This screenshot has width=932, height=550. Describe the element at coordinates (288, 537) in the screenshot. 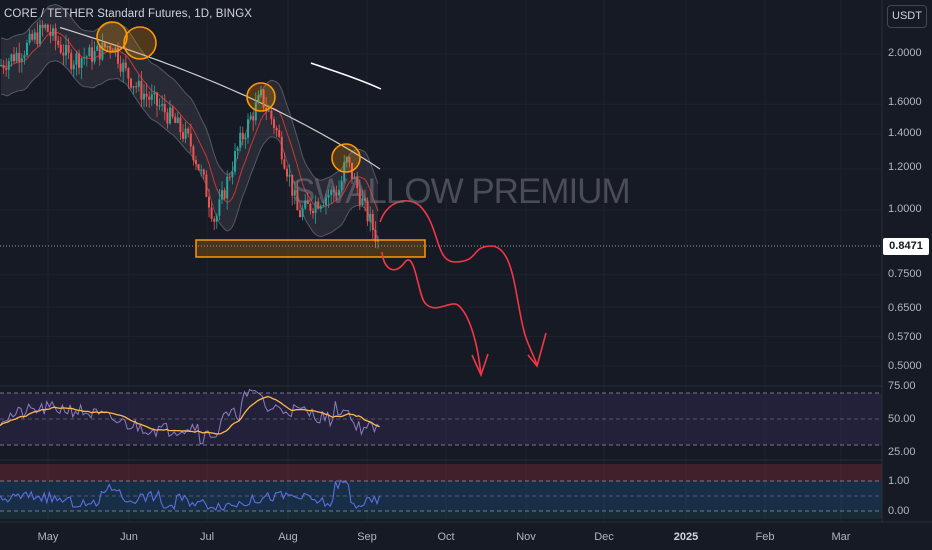

I see `time-axis-tick: Aug` at that location.